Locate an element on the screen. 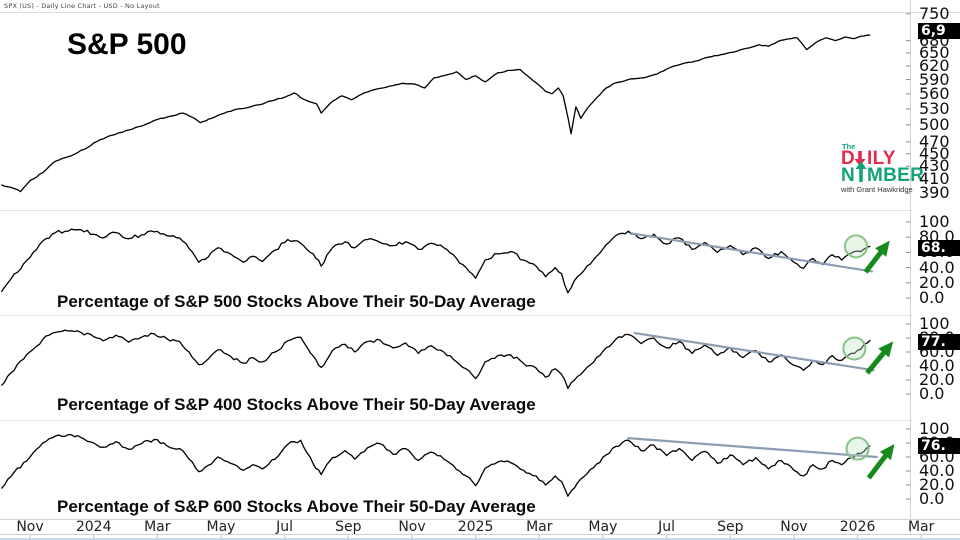 The width and height of the screenshot is (960, 540). pct-sp600-above-50d-line is located at coordinates (435, 465).